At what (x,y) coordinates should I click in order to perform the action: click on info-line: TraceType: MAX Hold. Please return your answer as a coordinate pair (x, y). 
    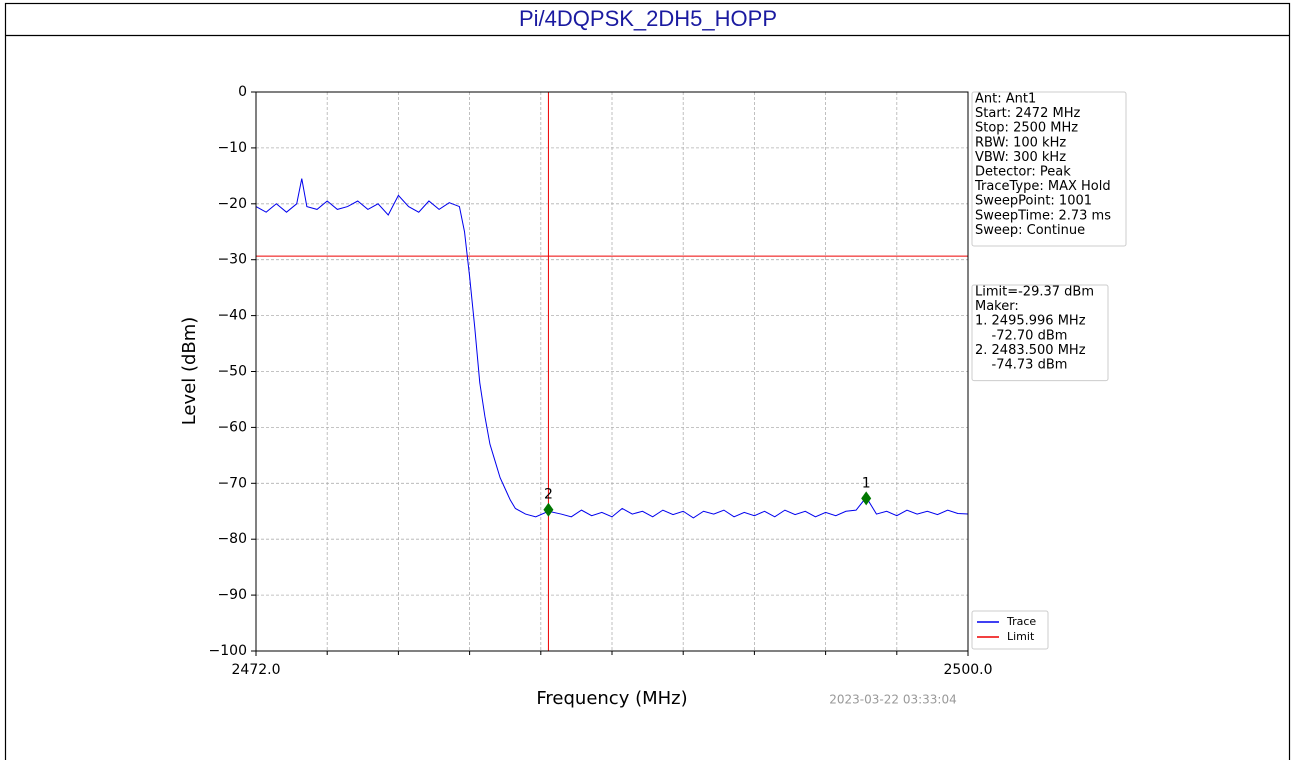
    Looking at the image, I should click on (1042, 186).